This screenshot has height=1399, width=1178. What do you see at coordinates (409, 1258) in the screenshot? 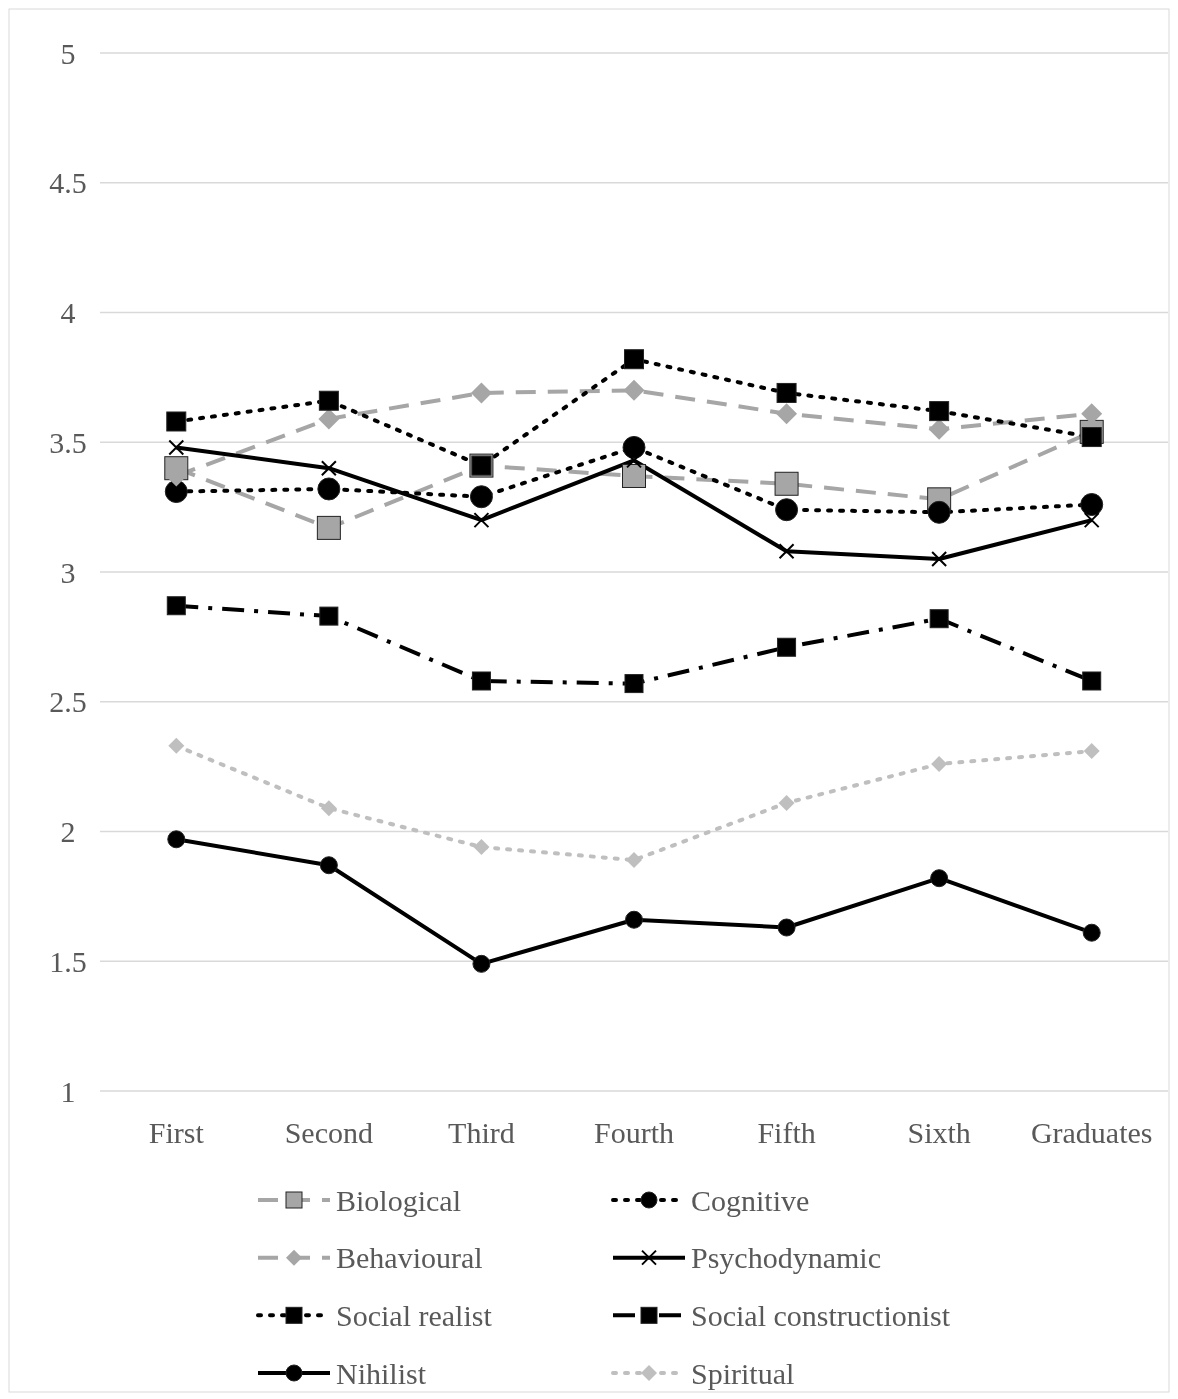
I see `legend-label: Behavioural` at bounding box center [409, 1258].